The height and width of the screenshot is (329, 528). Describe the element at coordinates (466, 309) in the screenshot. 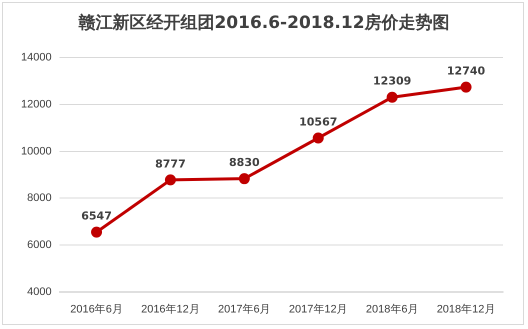

I see `x-tick-label: 2018年12月` at that location.